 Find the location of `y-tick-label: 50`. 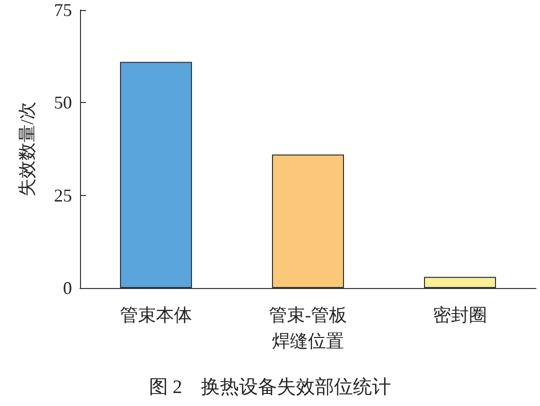

y-tick-label: 50 is located at coordinates (63, 102).